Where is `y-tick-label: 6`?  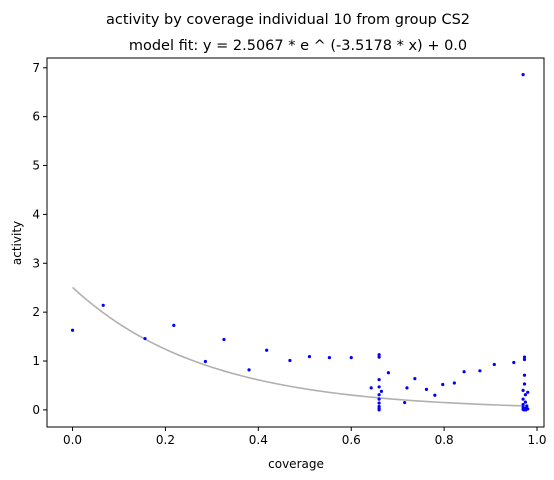 y-tick-label: 6 is located at coordinates (36, 117).